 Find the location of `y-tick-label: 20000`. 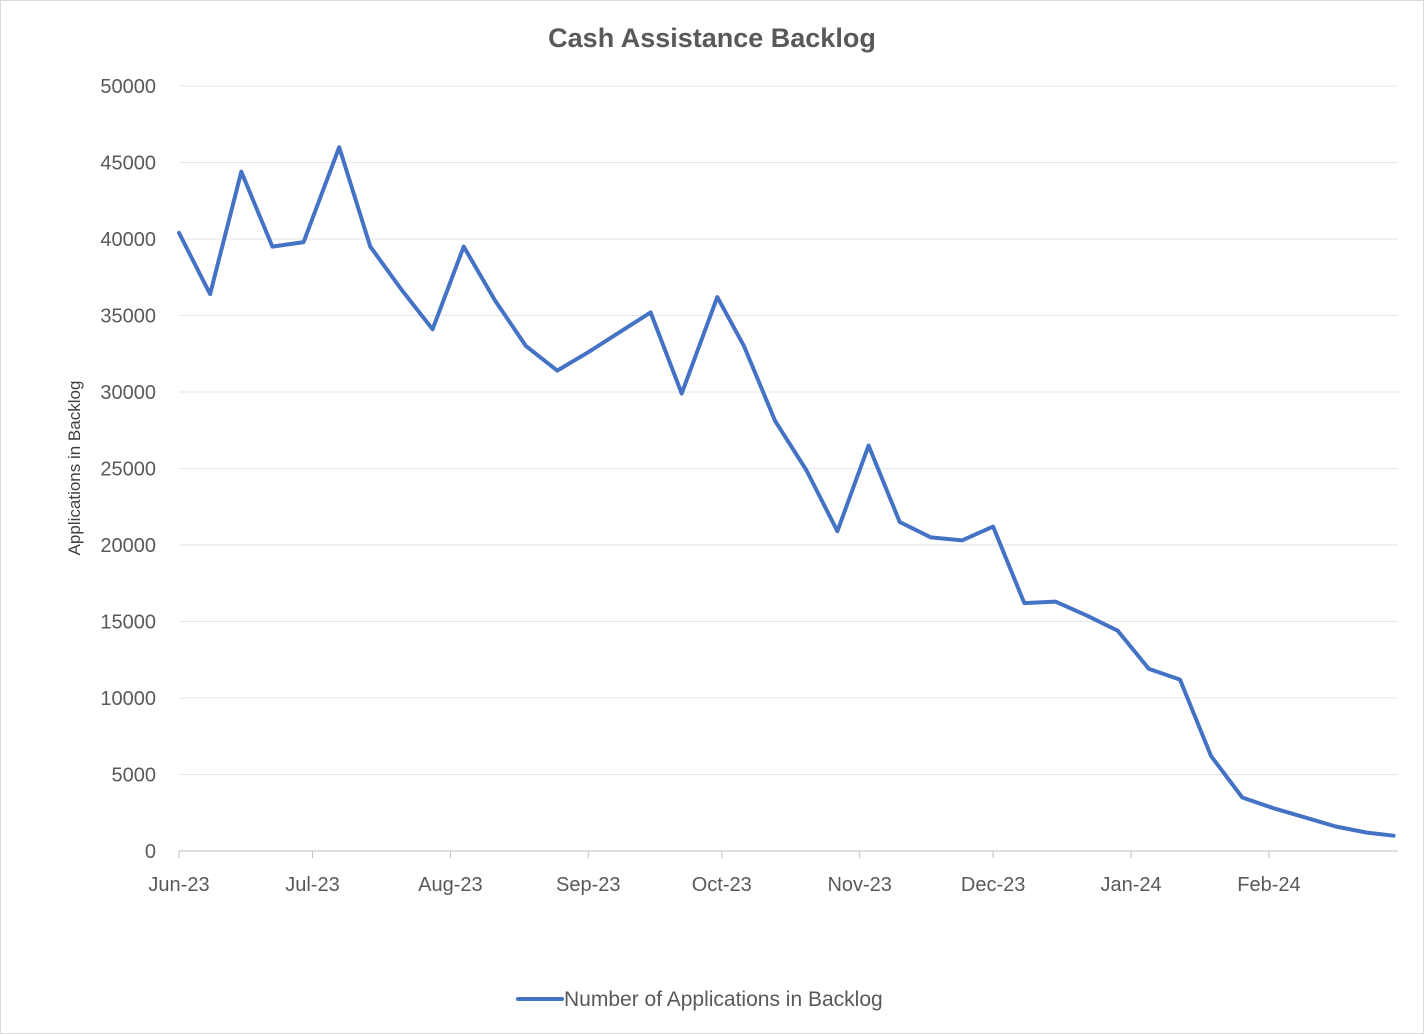

y-tick-label: 20000 is located at coordinates (128, 546).